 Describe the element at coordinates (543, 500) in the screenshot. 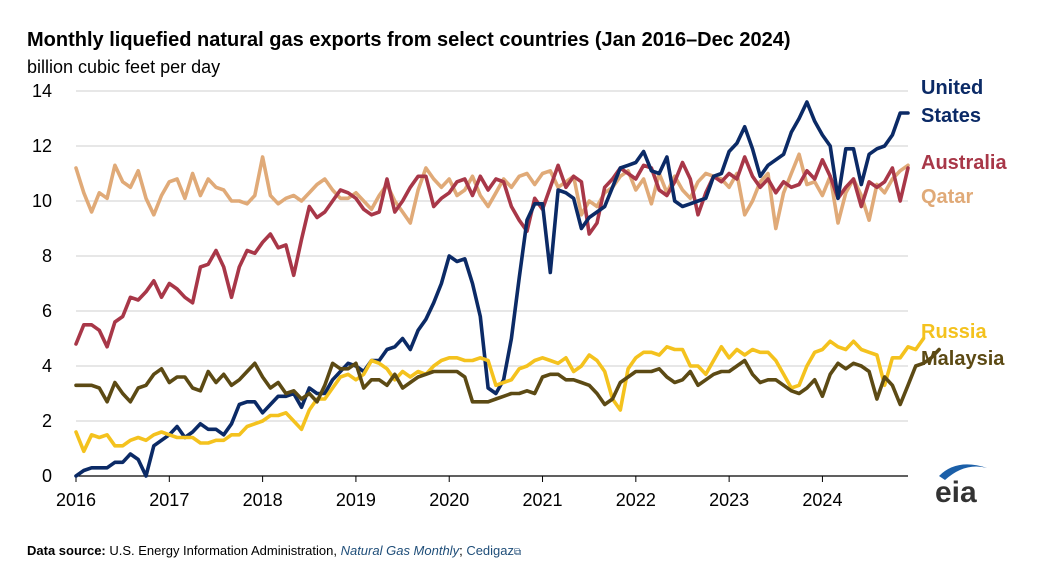

I see `x-tick-label: 2021` at that location.